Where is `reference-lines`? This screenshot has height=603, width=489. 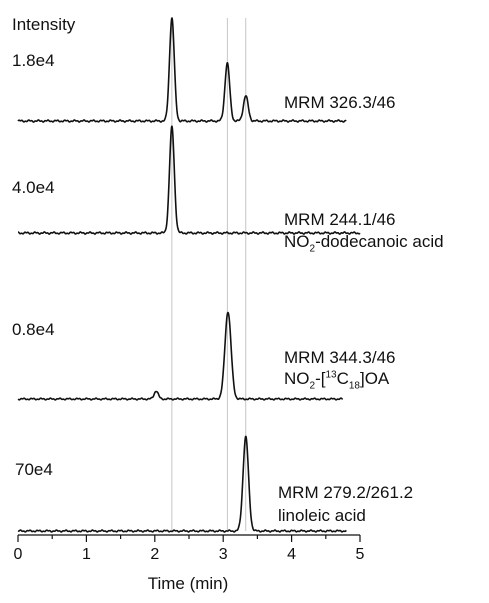 reference-lines is located at coordinates (209, 274).